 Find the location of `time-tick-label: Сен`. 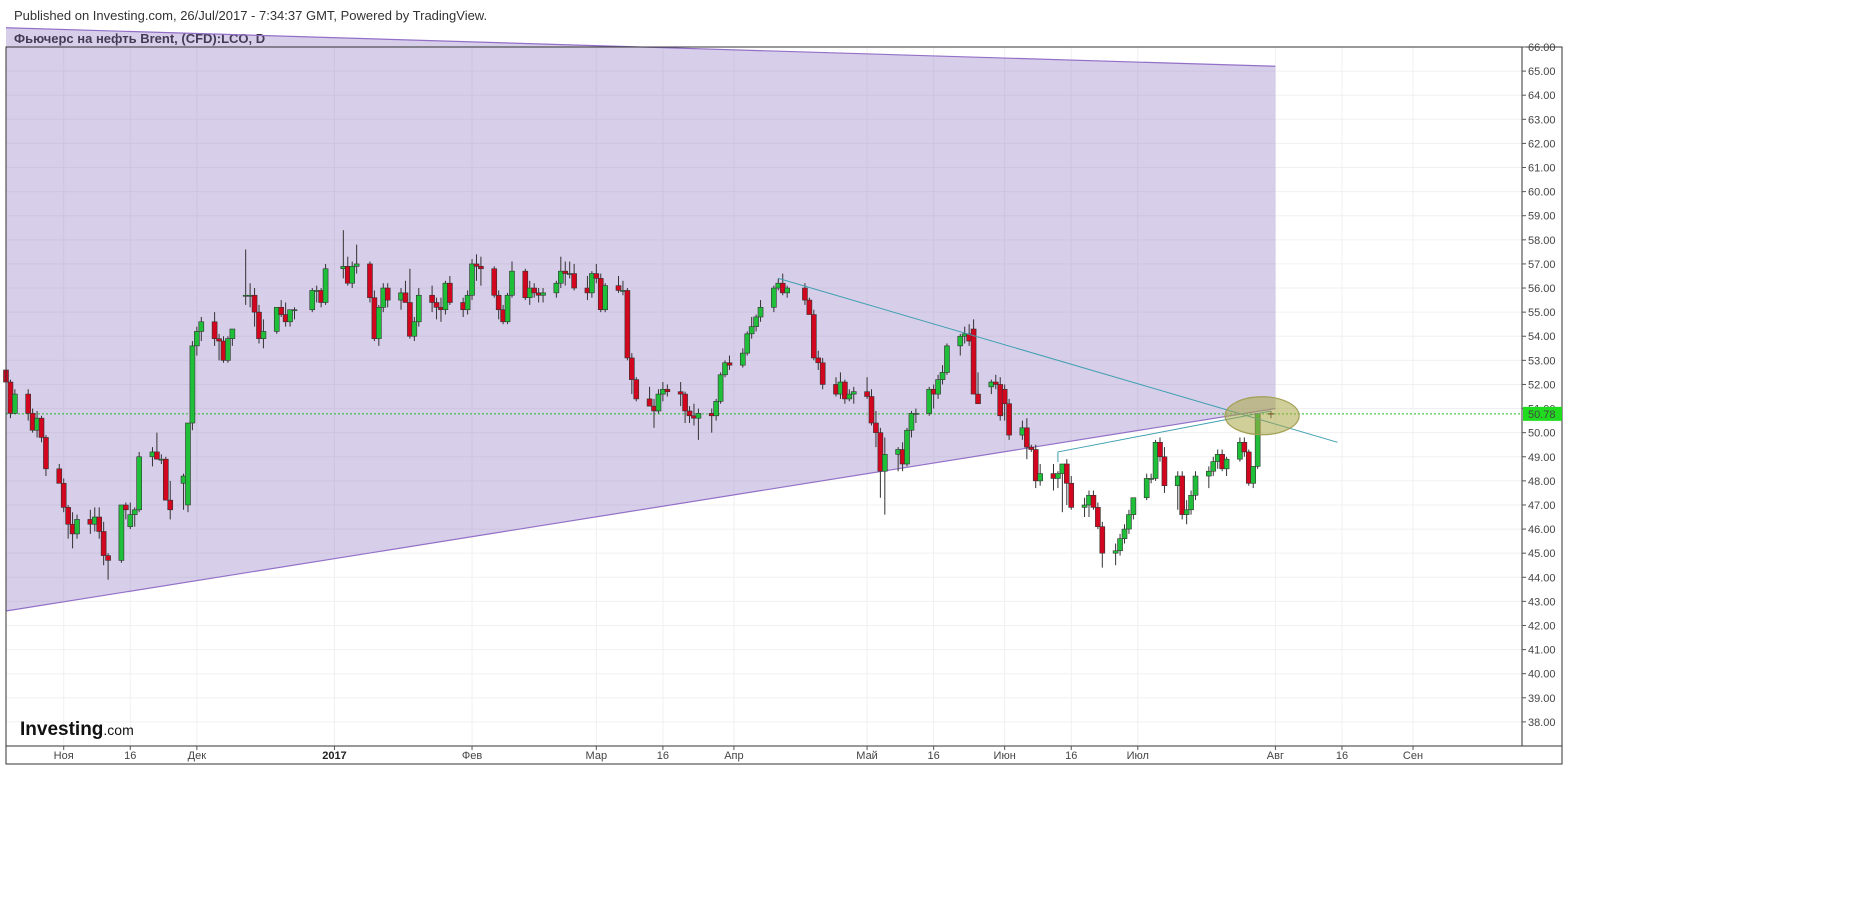

time-tick-label: Сен is located at coordinates (1413, 756).